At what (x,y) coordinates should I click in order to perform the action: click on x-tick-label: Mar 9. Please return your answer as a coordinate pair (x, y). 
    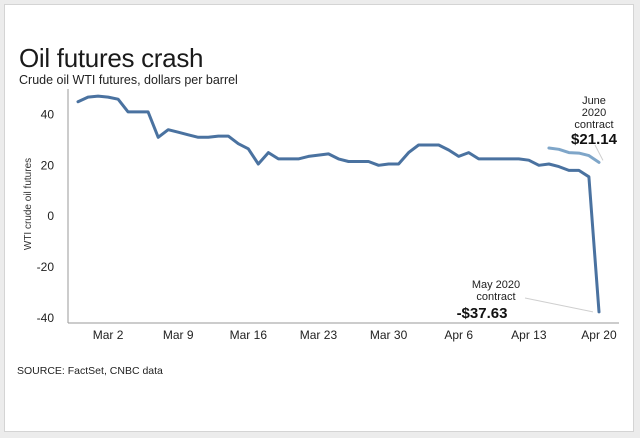
    Looking at the image, I should click on (178, 335).